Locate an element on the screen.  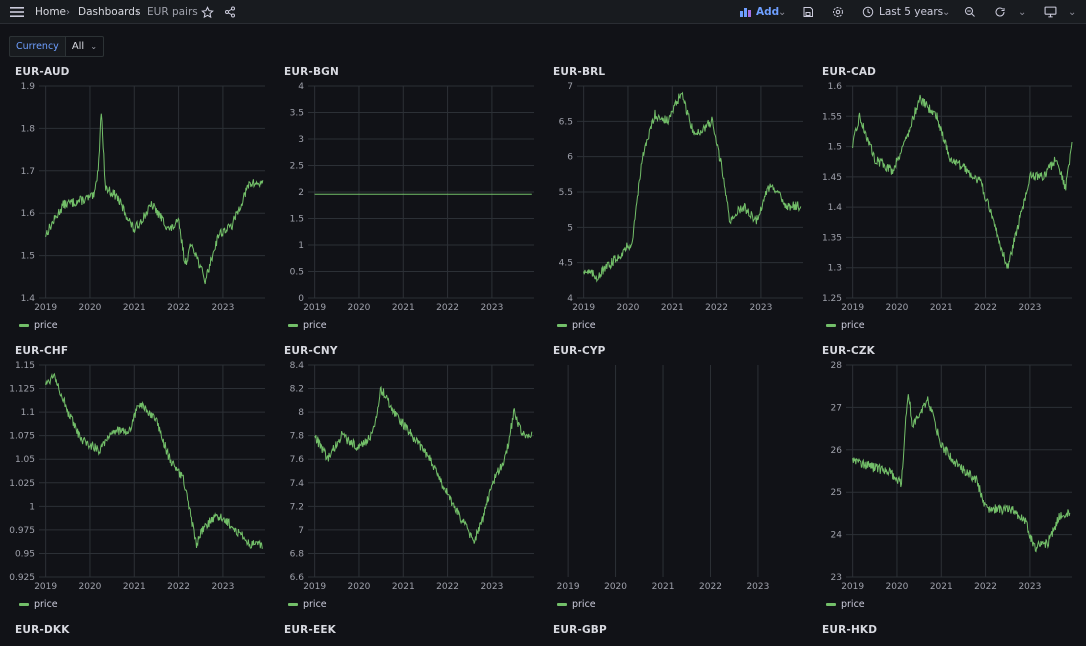
panel-eur-eek: EUR-EEK is located at coordinates (409, 634).